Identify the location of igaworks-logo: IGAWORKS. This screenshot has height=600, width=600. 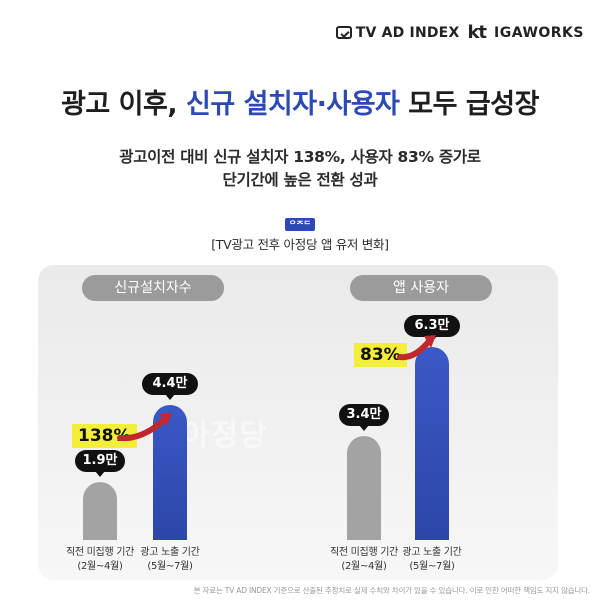
(539, 32).